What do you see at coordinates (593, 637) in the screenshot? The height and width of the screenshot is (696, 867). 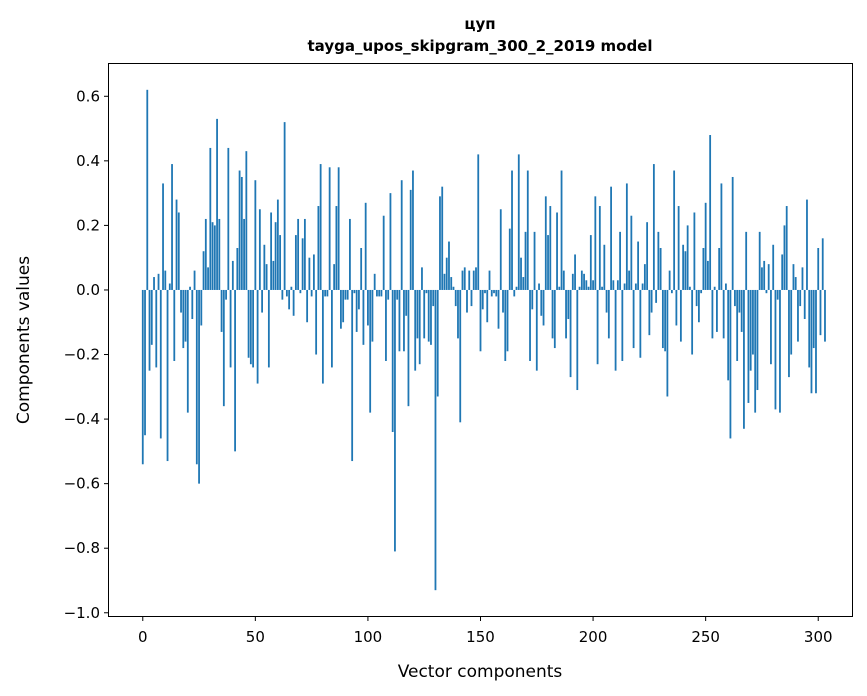 I see `x-tick-label: 200` at bounding box center [593, 637].